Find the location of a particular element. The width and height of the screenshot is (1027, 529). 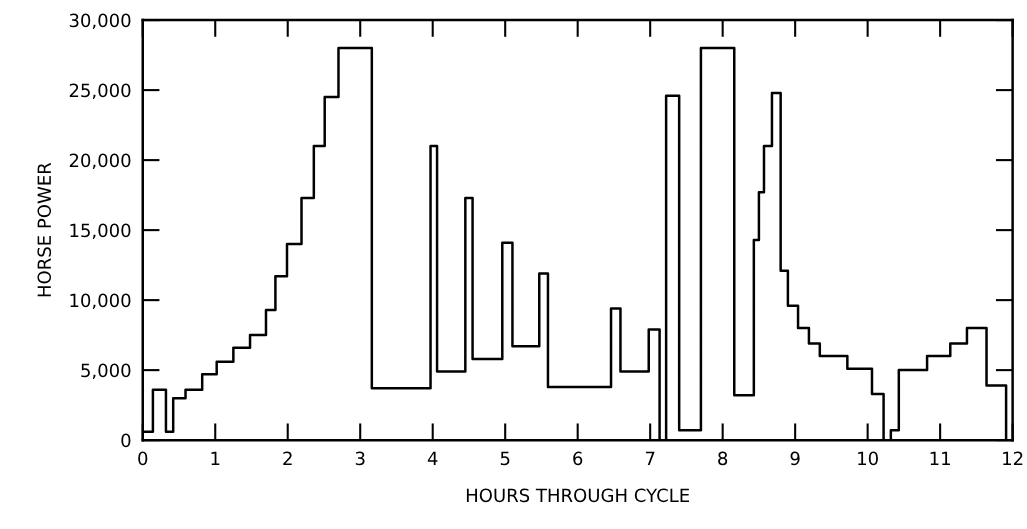

x-tick-label: 8 is located at coordinates (723, 458).